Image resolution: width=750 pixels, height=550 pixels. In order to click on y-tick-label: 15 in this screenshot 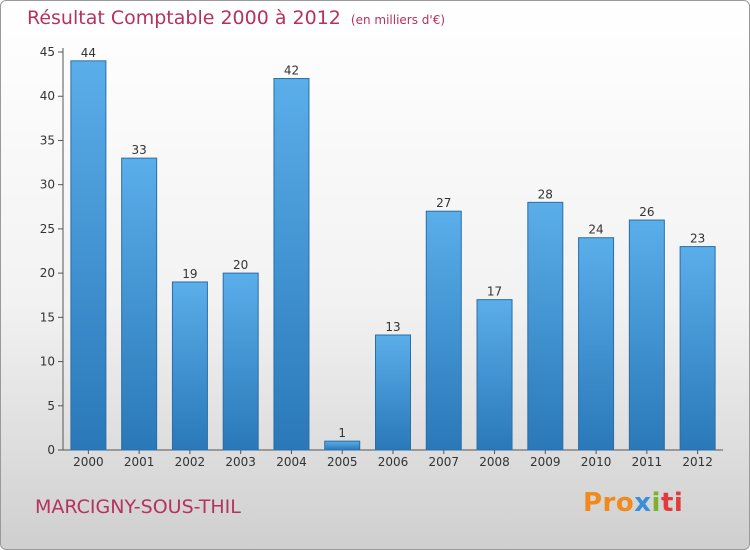, I will do `click(47, 317)`.